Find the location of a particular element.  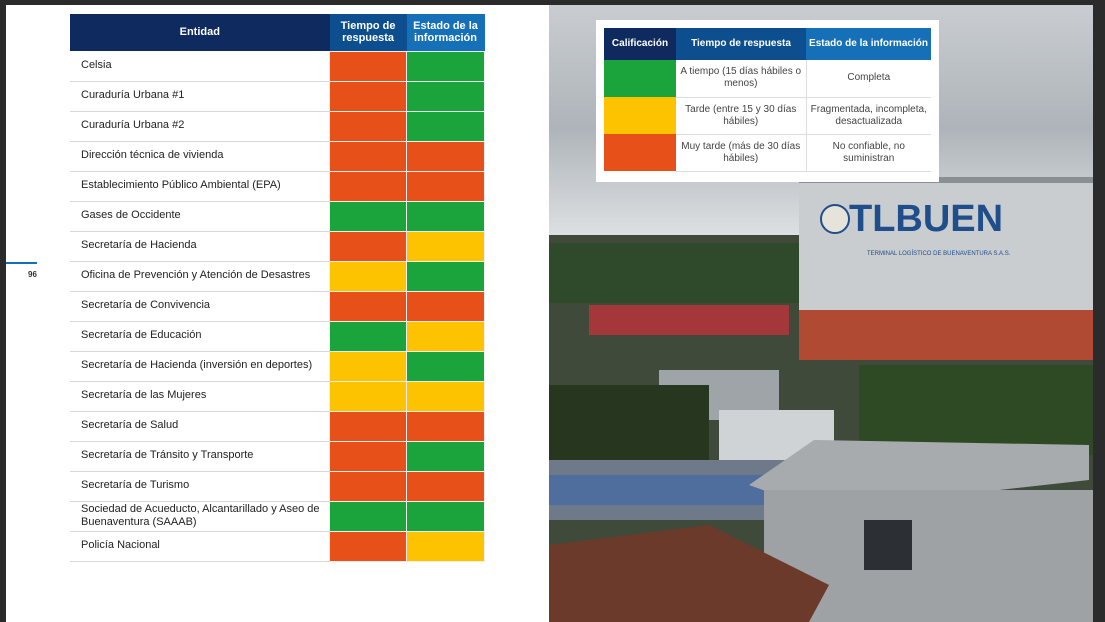

entity-name: Gases de Occidente is located at coordinates (200, 216).